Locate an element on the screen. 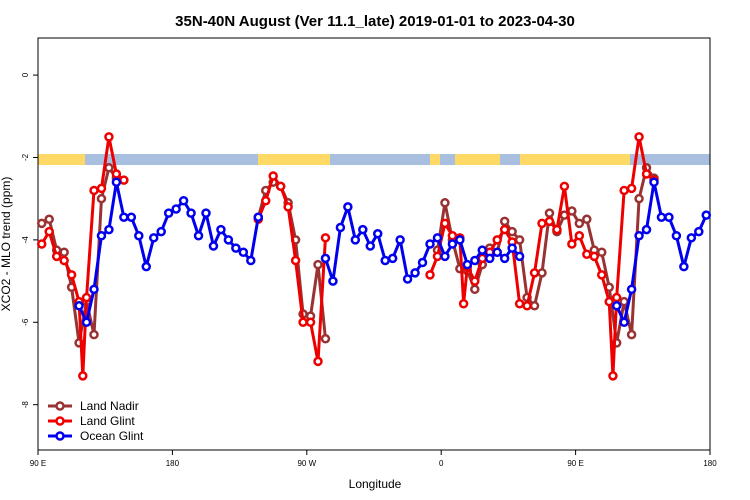  legend-label: Land Nadir is located at coordinates (109, 406).